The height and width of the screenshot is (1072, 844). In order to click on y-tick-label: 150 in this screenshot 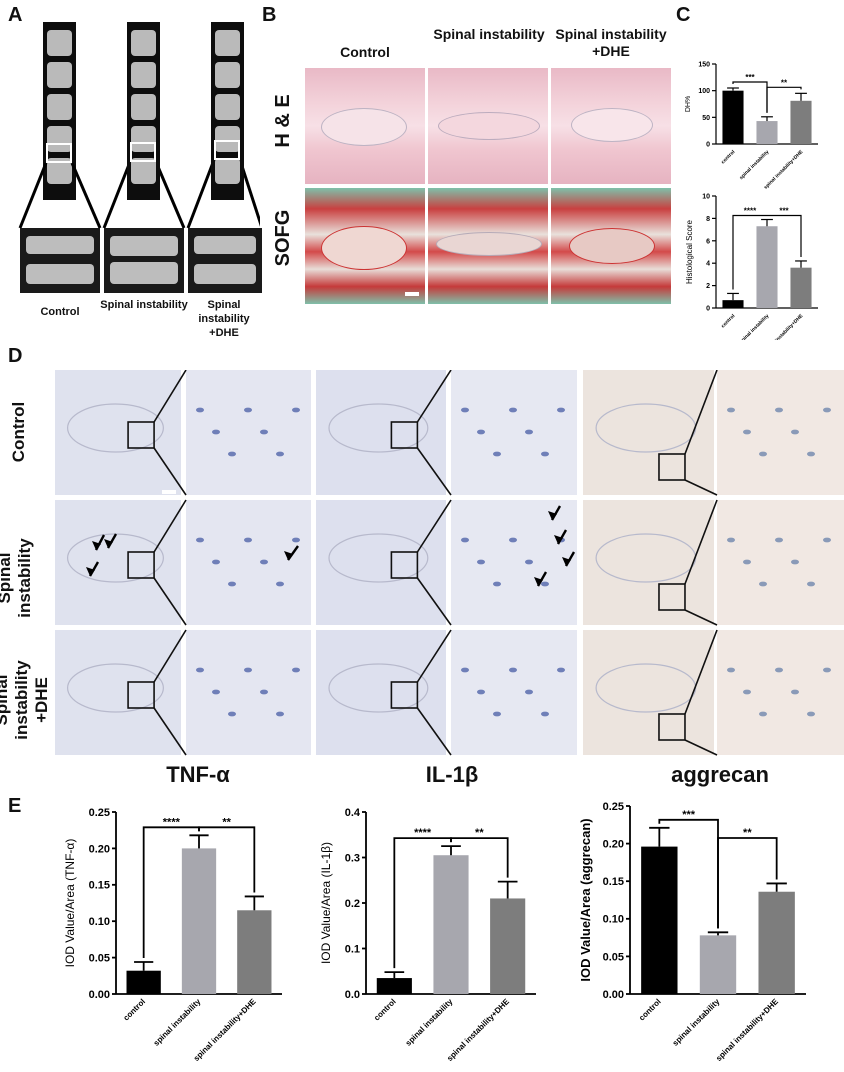, I will do `click(704, 64)`.